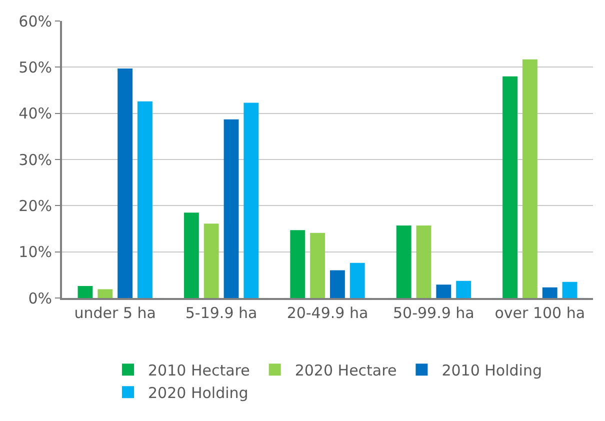 The image size is (605, 421). Describe the element at coordinates (35, 21) in the screenshot. I see `y-tick-label: 60%` at that location.